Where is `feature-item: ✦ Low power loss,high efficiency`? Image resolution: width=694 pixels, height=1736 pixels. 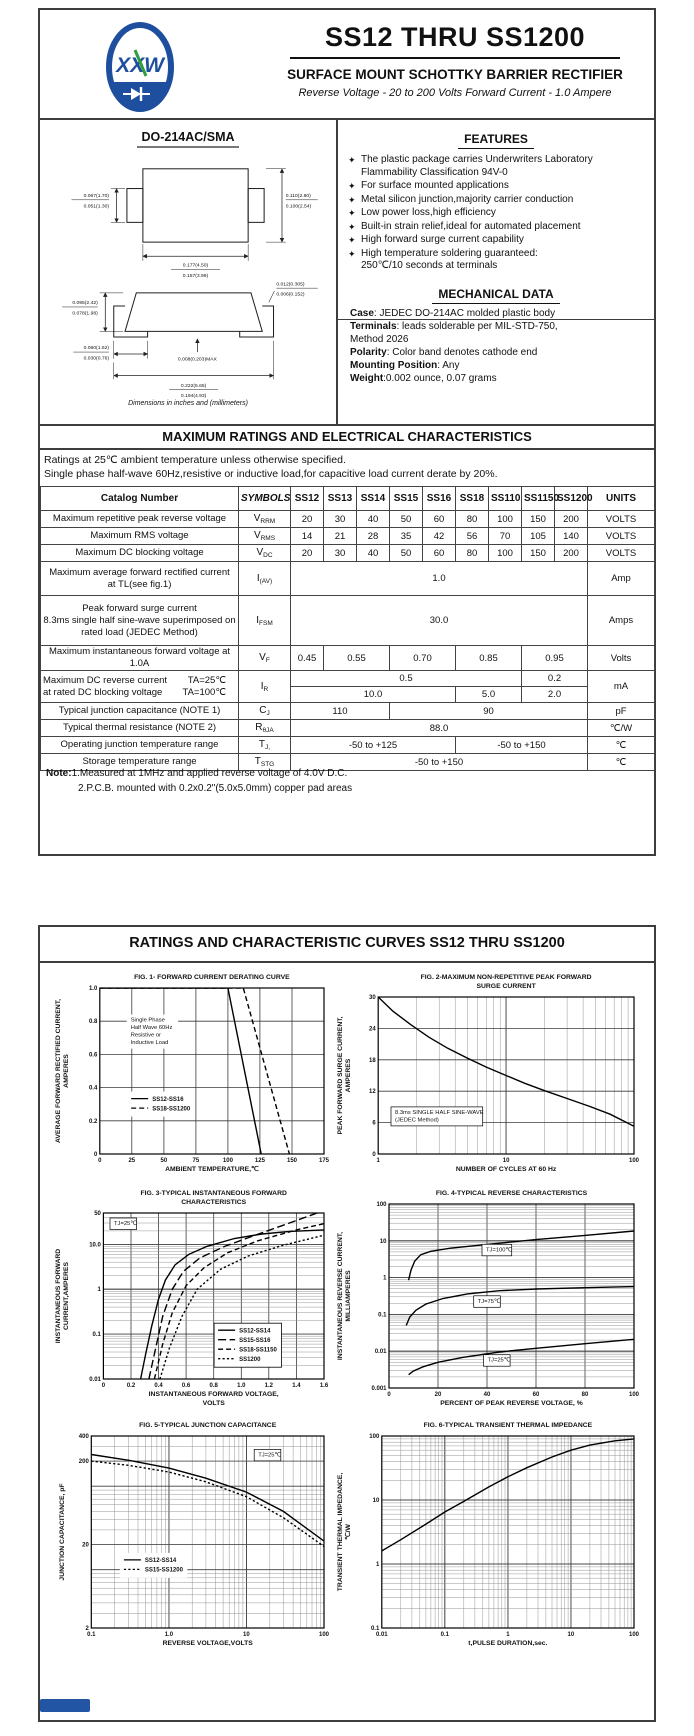 feature-item: ✦ Low power loss,high efficiency is located at coordinates (422, 212).